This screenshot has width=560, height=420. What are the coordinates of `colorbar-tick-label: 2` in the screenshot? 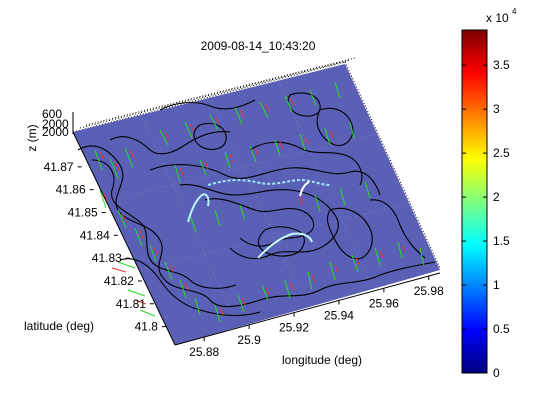 It's located at (496, 197).